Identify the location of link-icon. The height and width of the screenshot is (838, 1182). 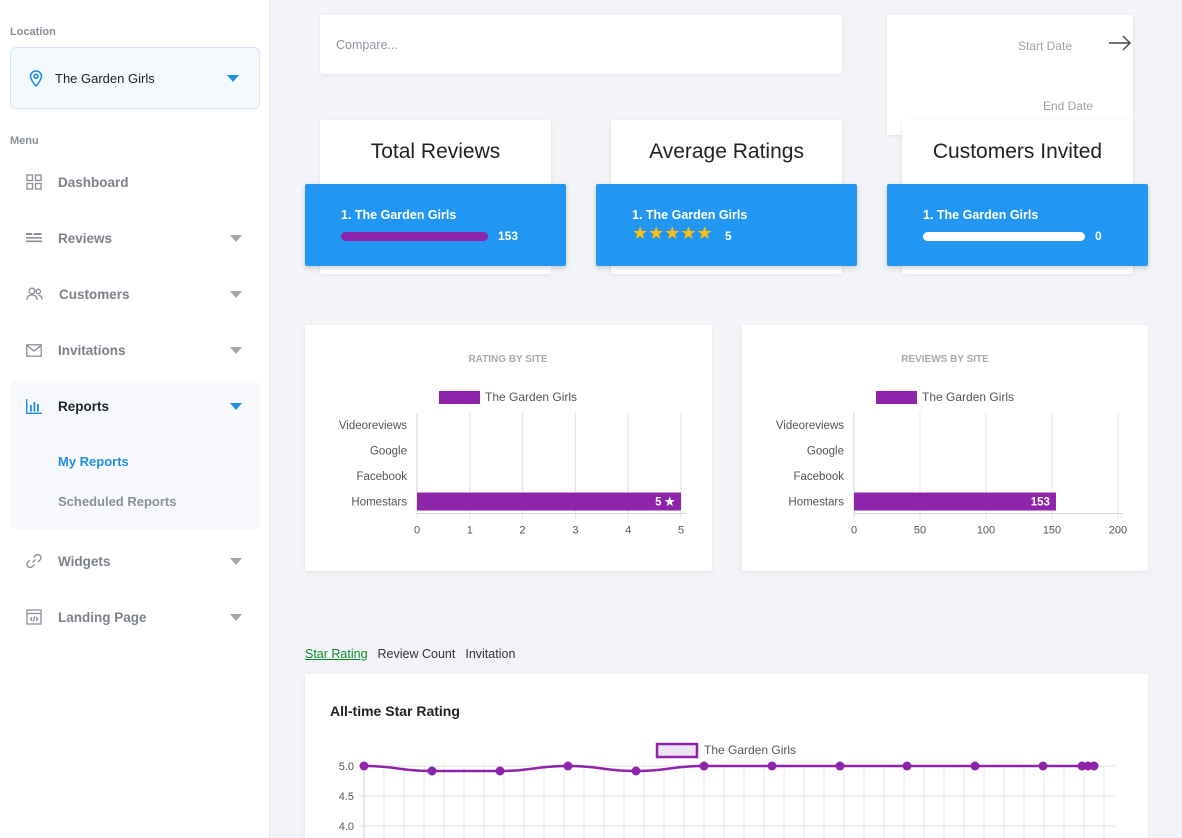
(34, 561).